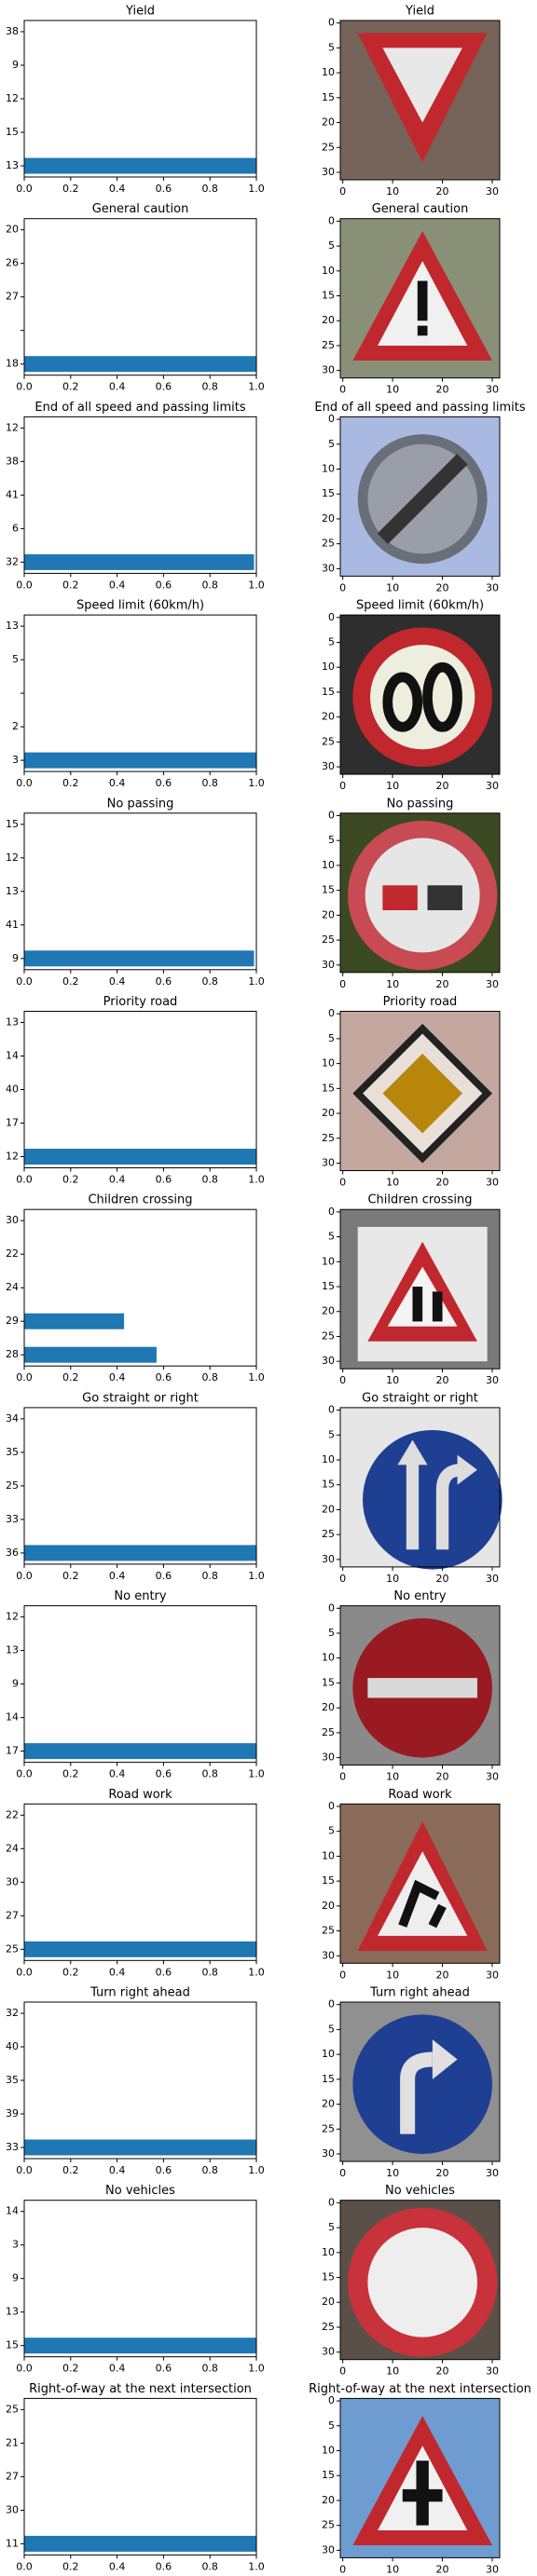  Describe the element at coordinates (12, 1553) in the screenshot. I see `y-tick-label: 36` at that location.